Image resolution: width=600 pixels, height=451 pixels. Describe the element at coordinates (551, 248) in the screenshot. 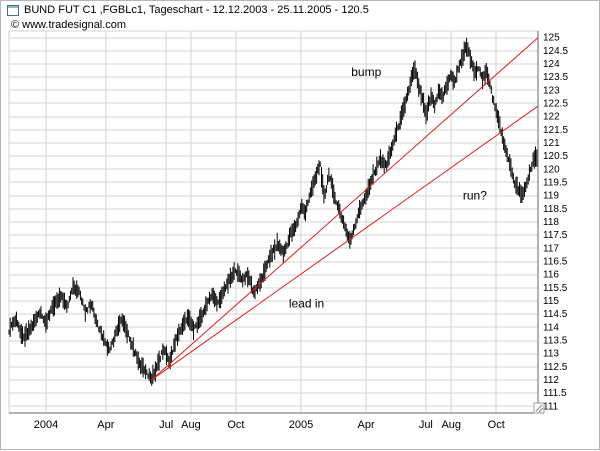

I see `svg-text: 117` at that location.